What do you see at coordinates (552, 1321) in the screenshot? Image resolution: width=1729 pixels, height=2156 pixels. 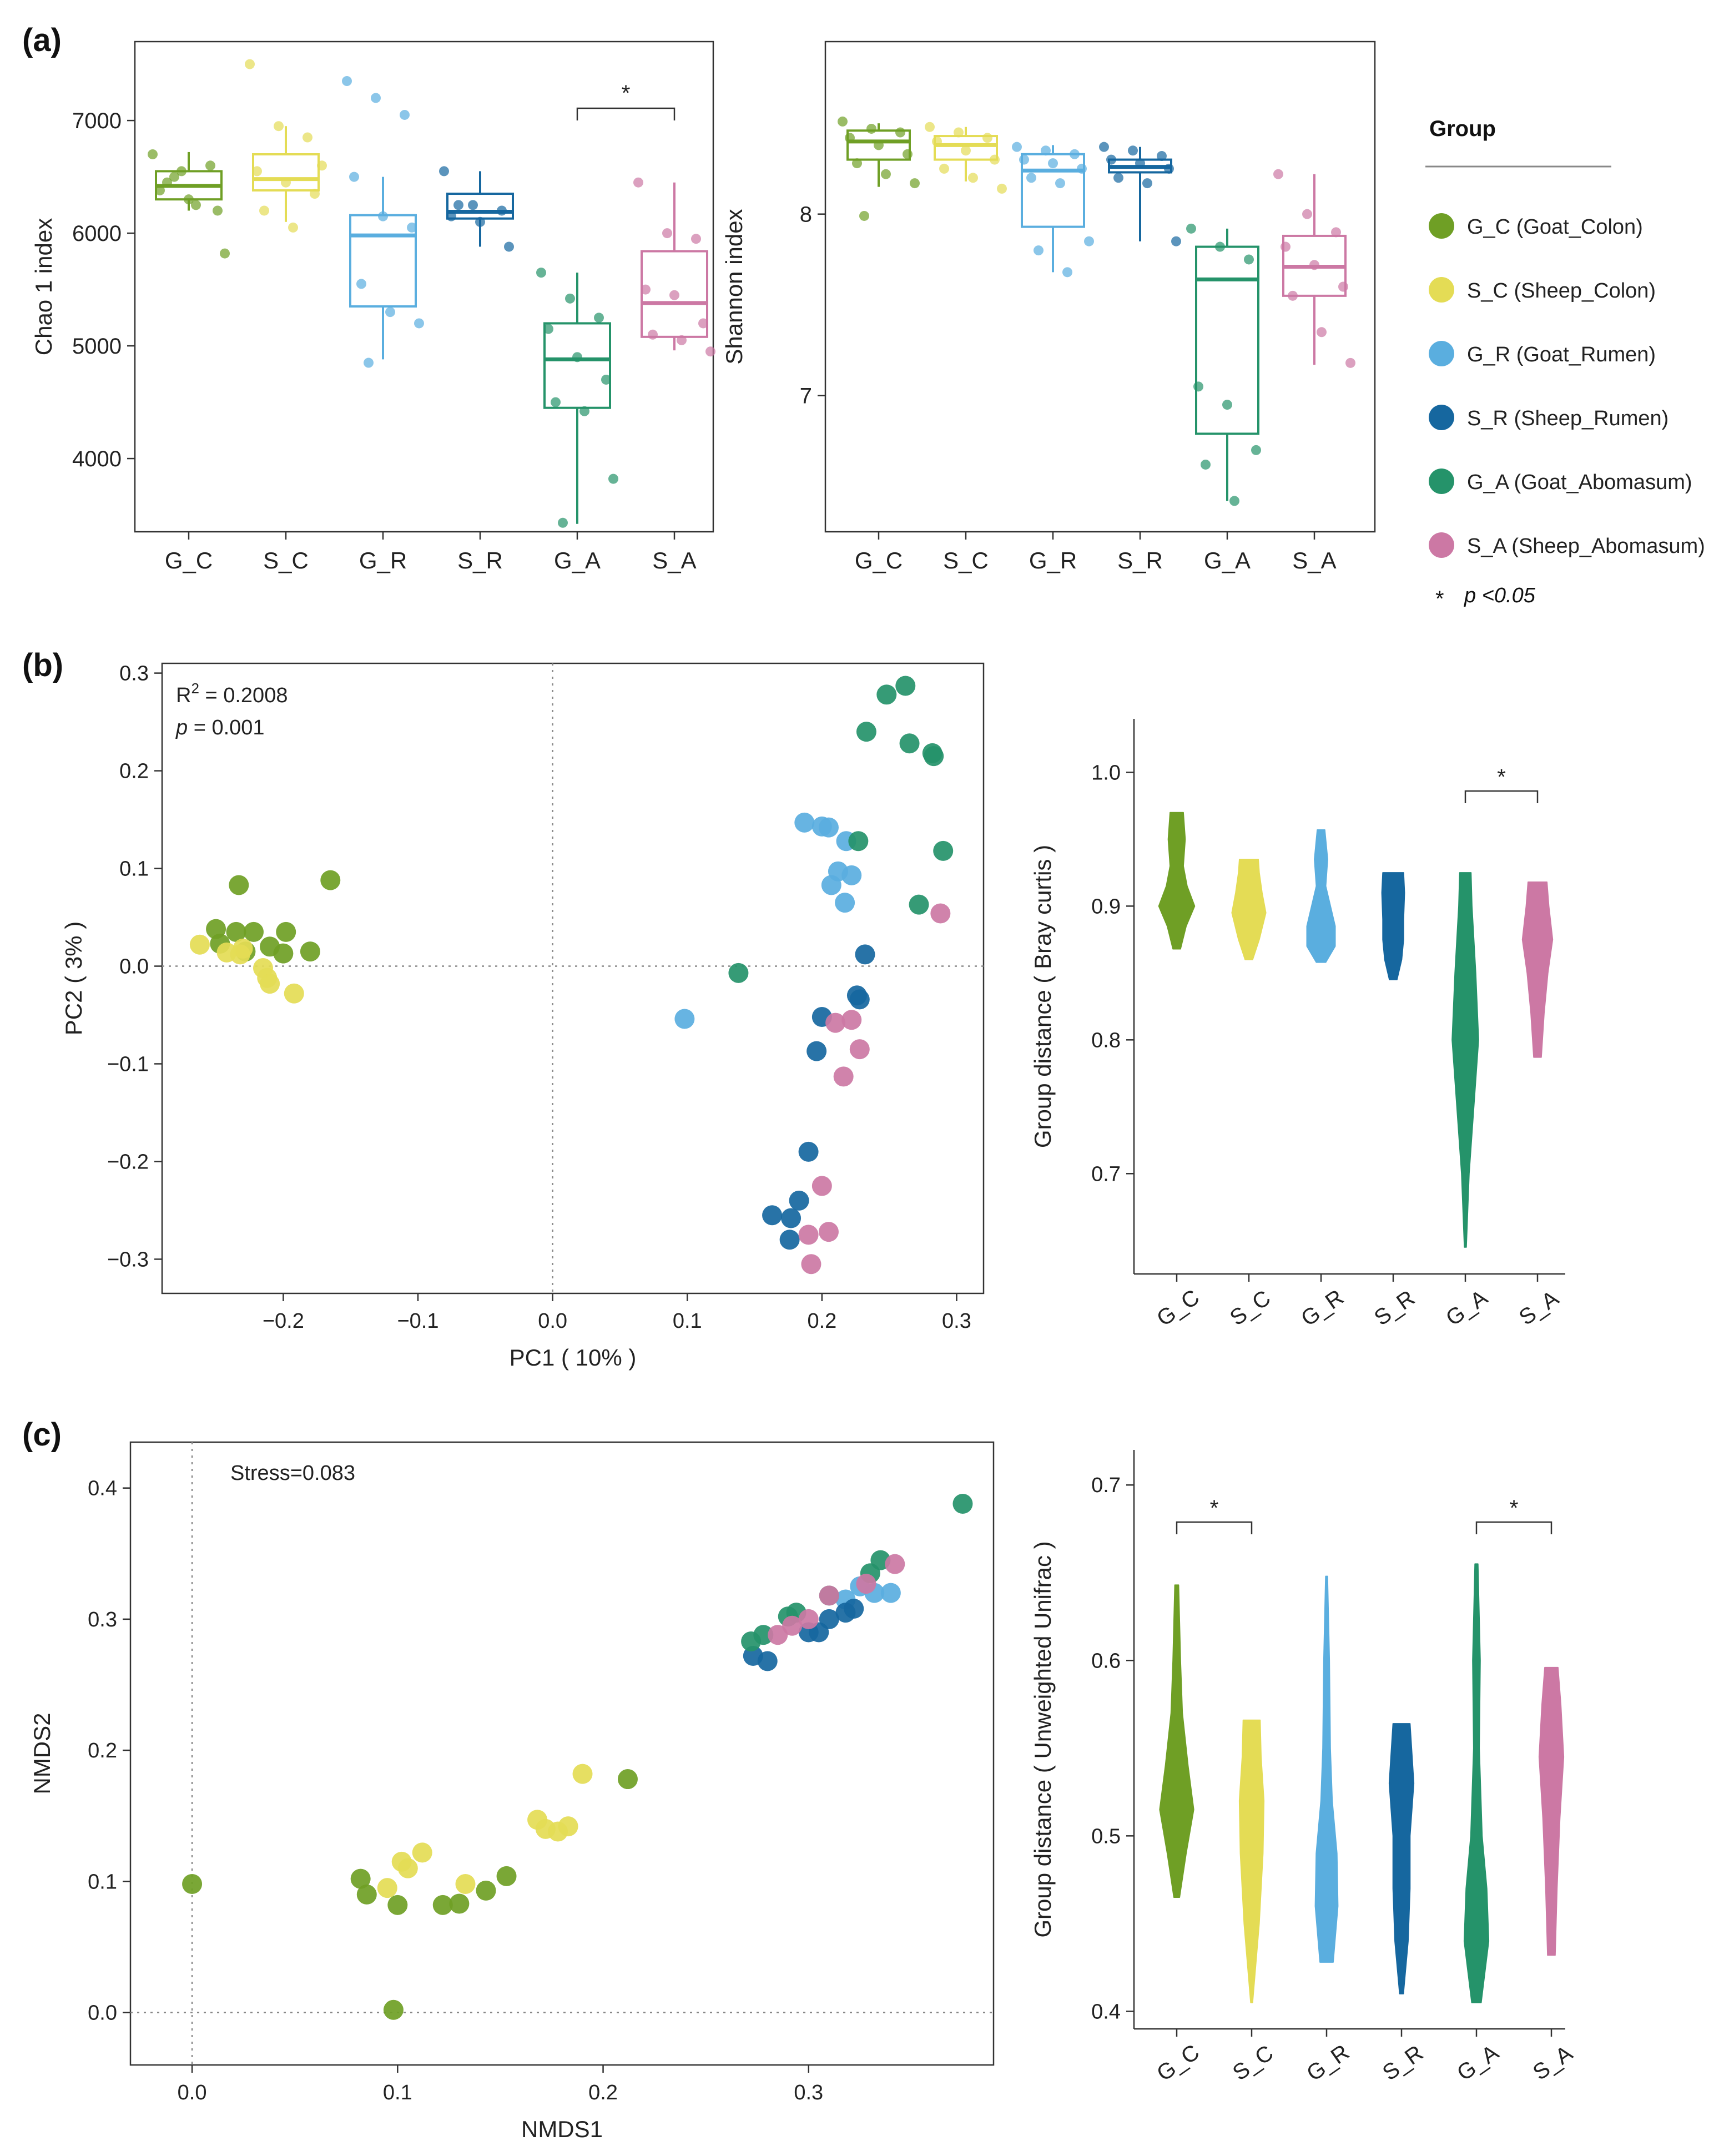 I see `x-tick-label: 0.0` at bounding box center [552, 1321].